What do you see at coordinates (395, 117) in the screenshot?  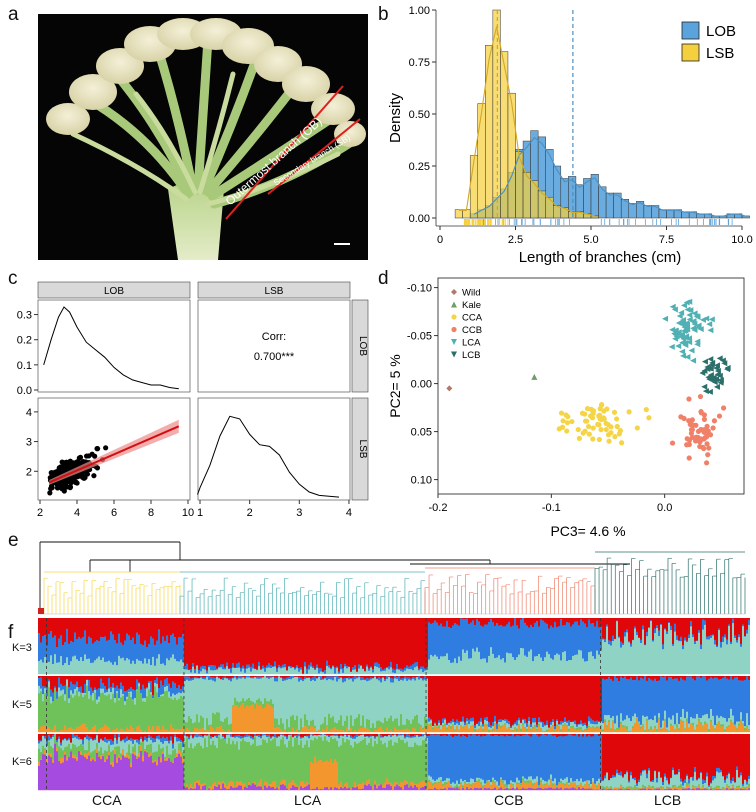 I see `y-axis-label: Density` at bounding box center [395, 117].